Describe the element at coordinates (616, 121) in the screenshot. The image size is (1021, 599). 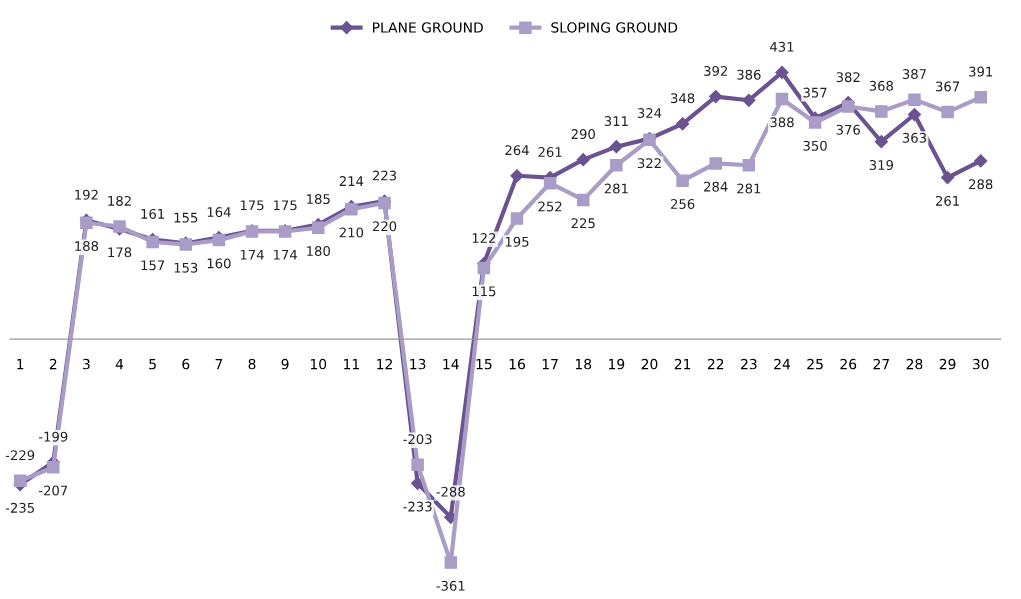
I see `data-label: 311` at that location.